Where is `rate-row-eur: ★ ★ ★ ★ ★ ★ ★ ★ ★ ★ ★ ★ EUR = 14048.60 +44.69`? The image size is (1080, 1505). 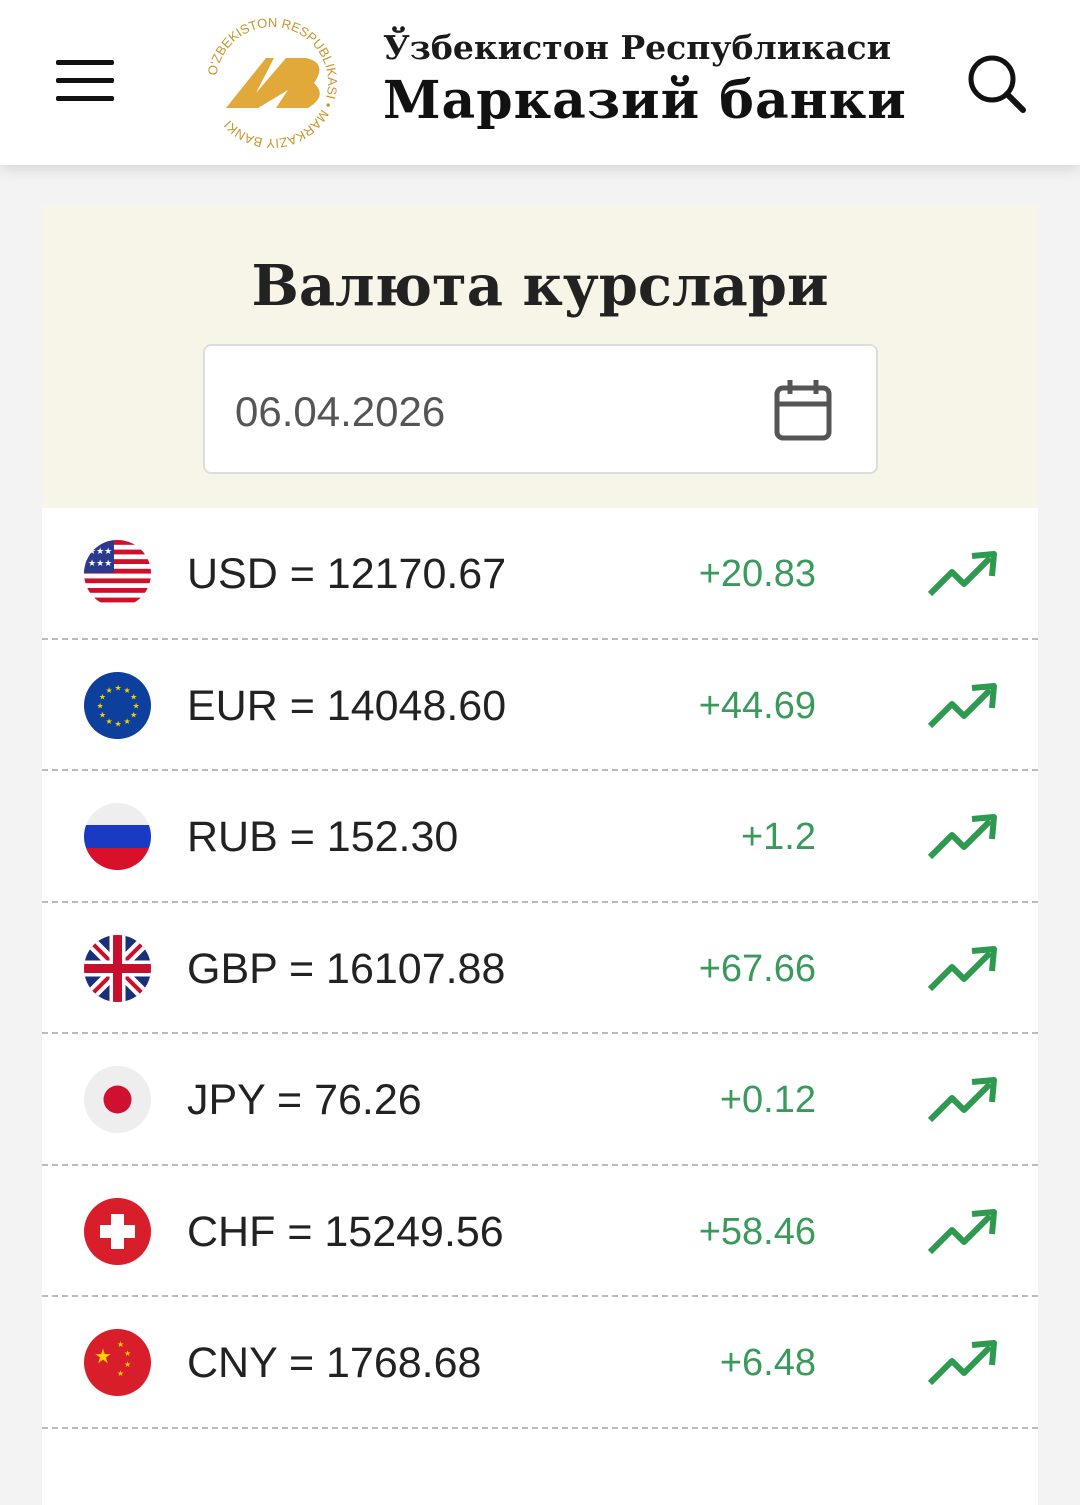 rate-row-eur: ★ ★ ★ ★ ★ ★ ★ ★ ★ ★ ★ ★ EUR = 14048.60 +44.69 is located at coordinates (540, 705).